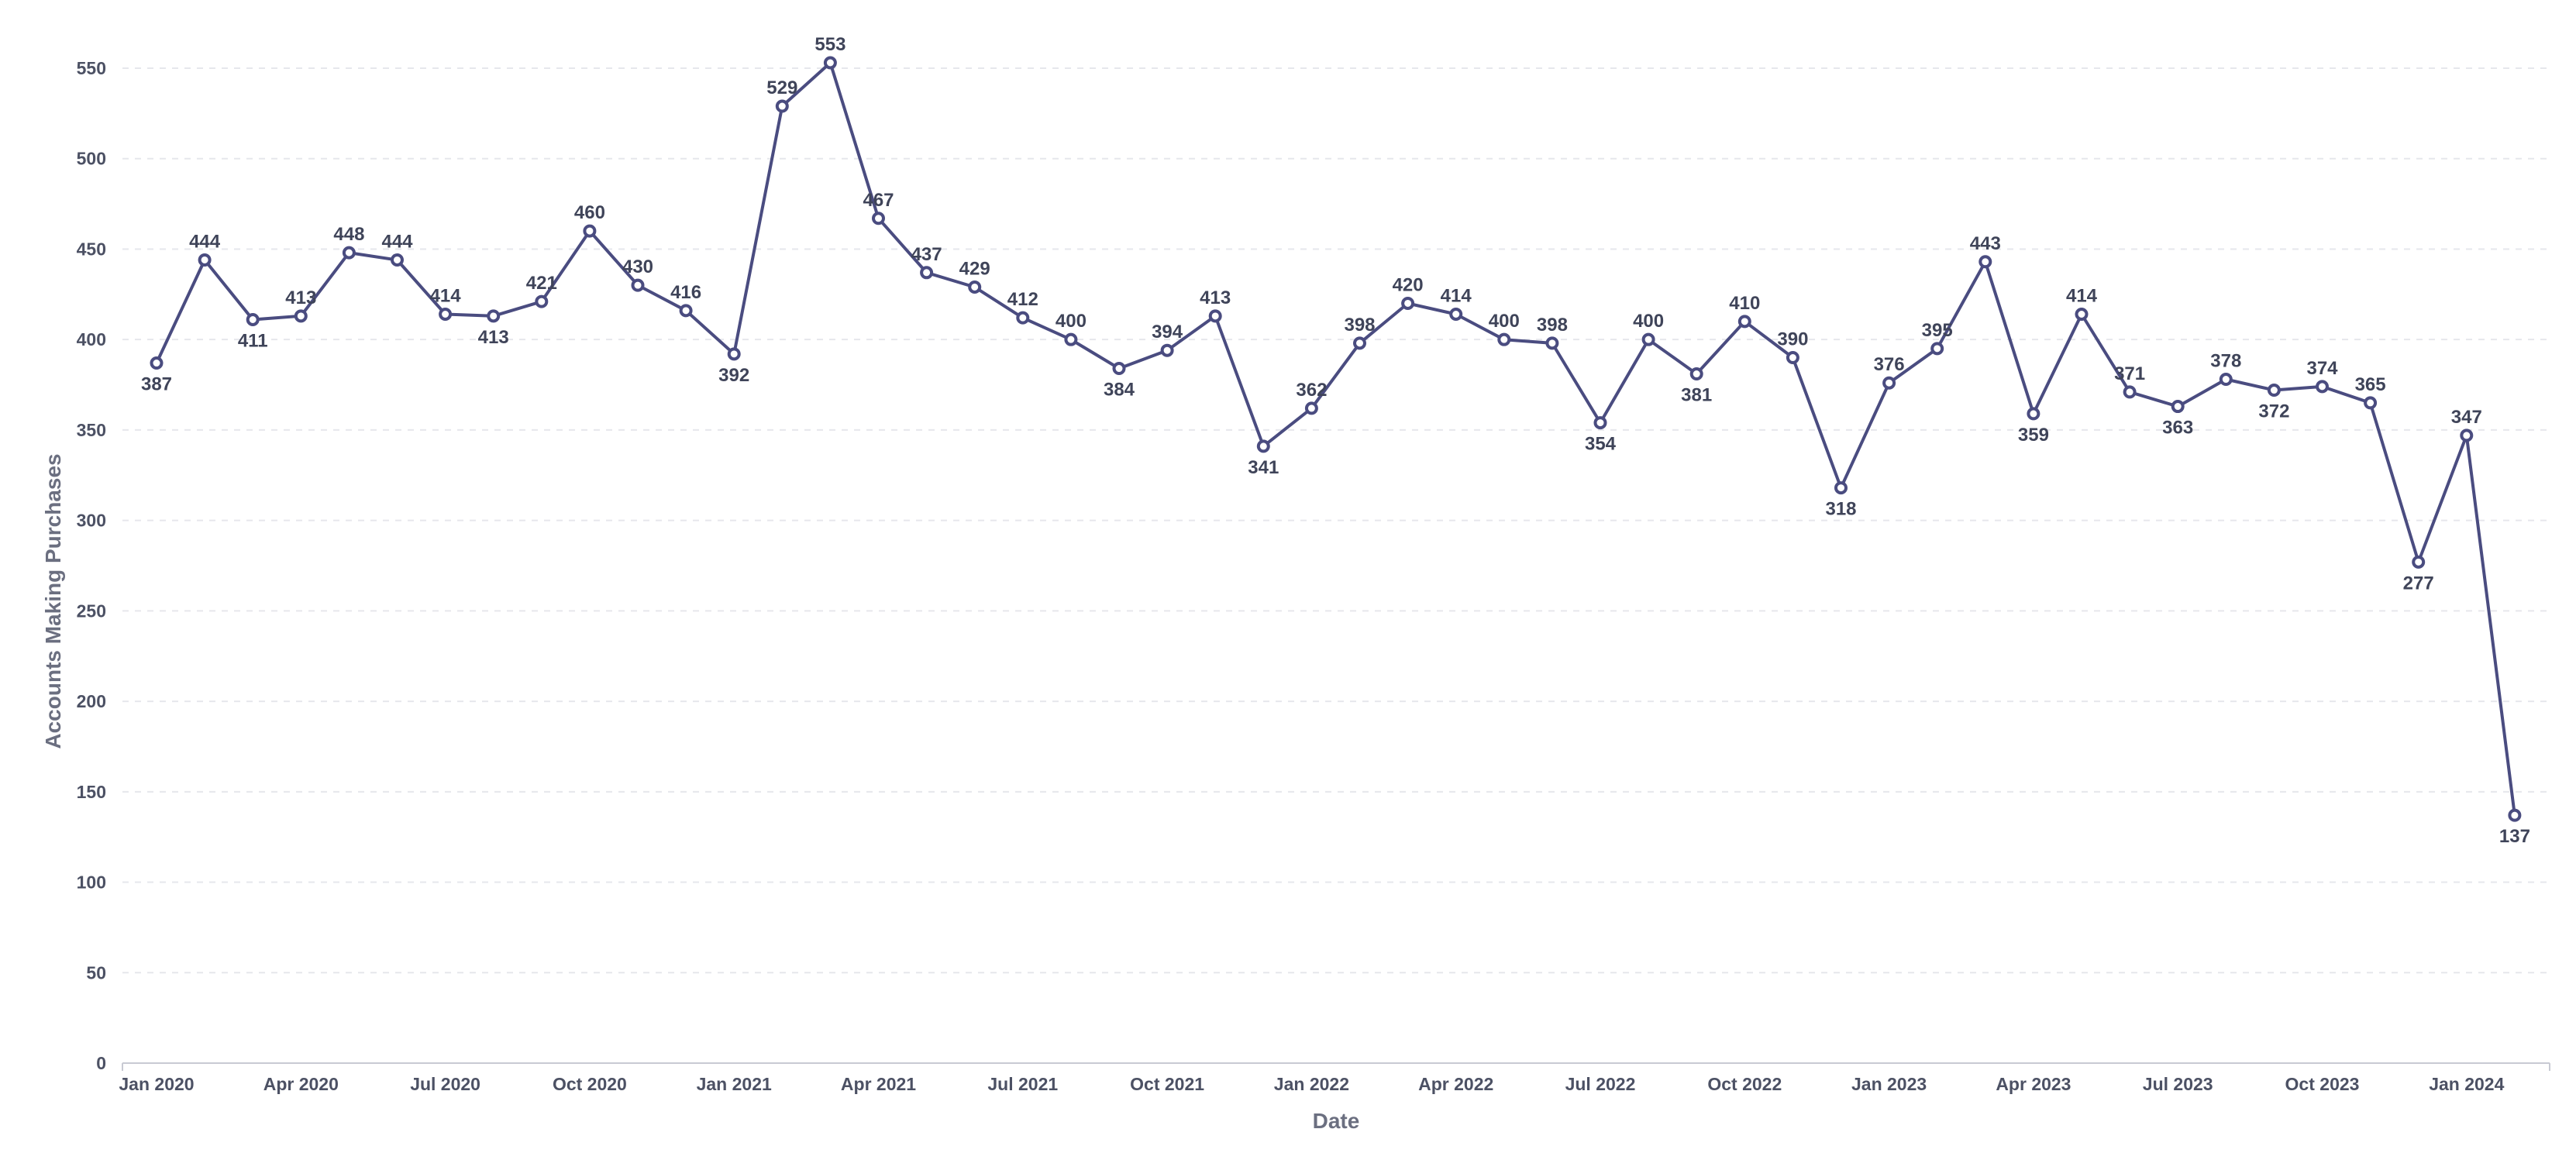  What do you see at coordinates (1022, 299) in the screenshot?
I see `data-label: 412` at bounding box center [1022, 299].